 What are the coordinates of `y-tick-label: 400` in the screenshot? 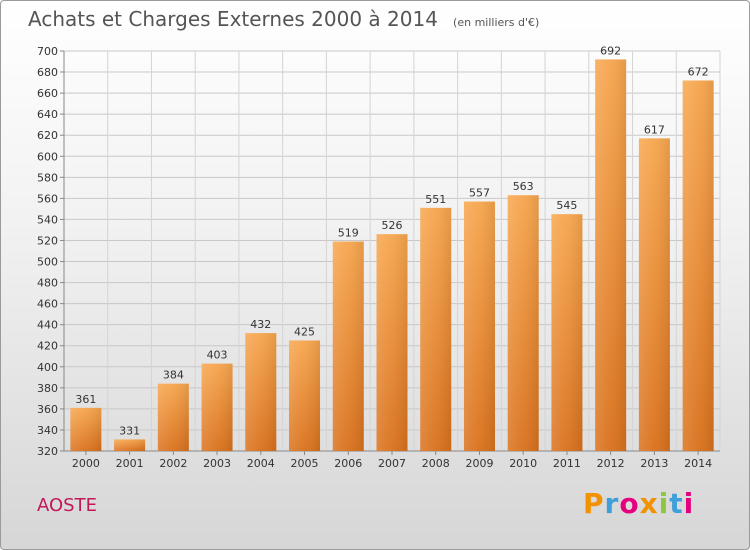 It's located at (47, 367).